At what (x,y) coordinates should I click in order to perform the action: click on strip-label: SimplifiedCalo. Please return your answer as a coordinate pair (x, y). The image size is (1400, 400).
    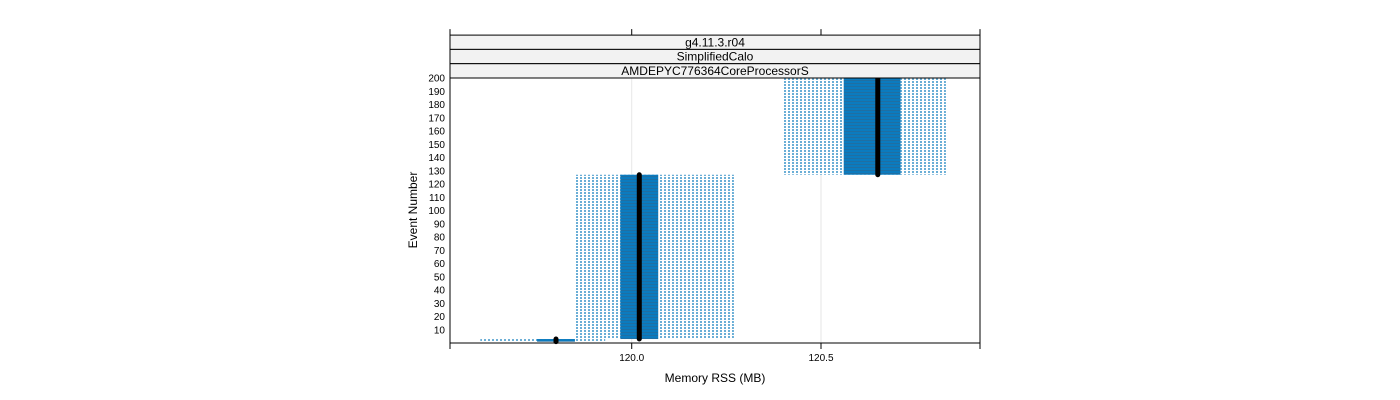
    Looking at the image, I should click on (715, 57).